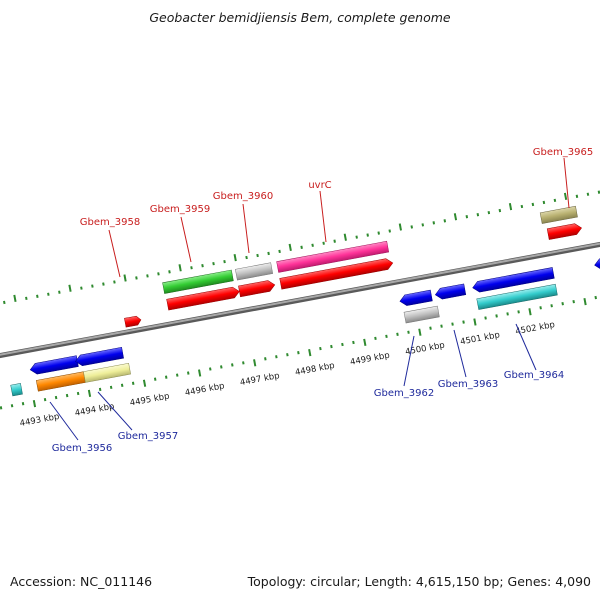 This screenshot has height=600, width=600. Describe the element at coordinates (110, 222) in the screenshot. I see `label-gbem-3958: Gbem_3958` at that location.